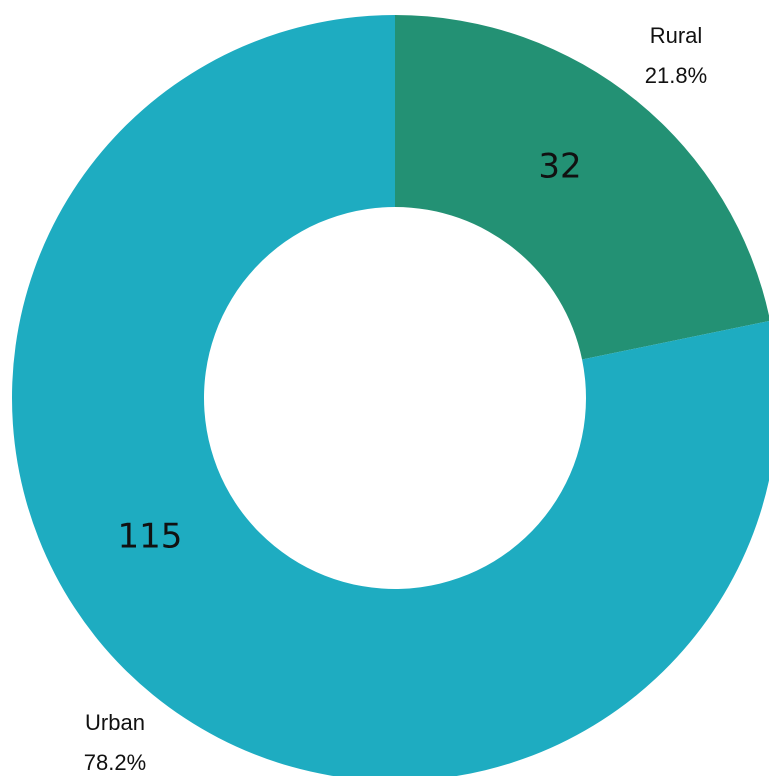  I want to click on category-label: Urban, so click(115, 722).